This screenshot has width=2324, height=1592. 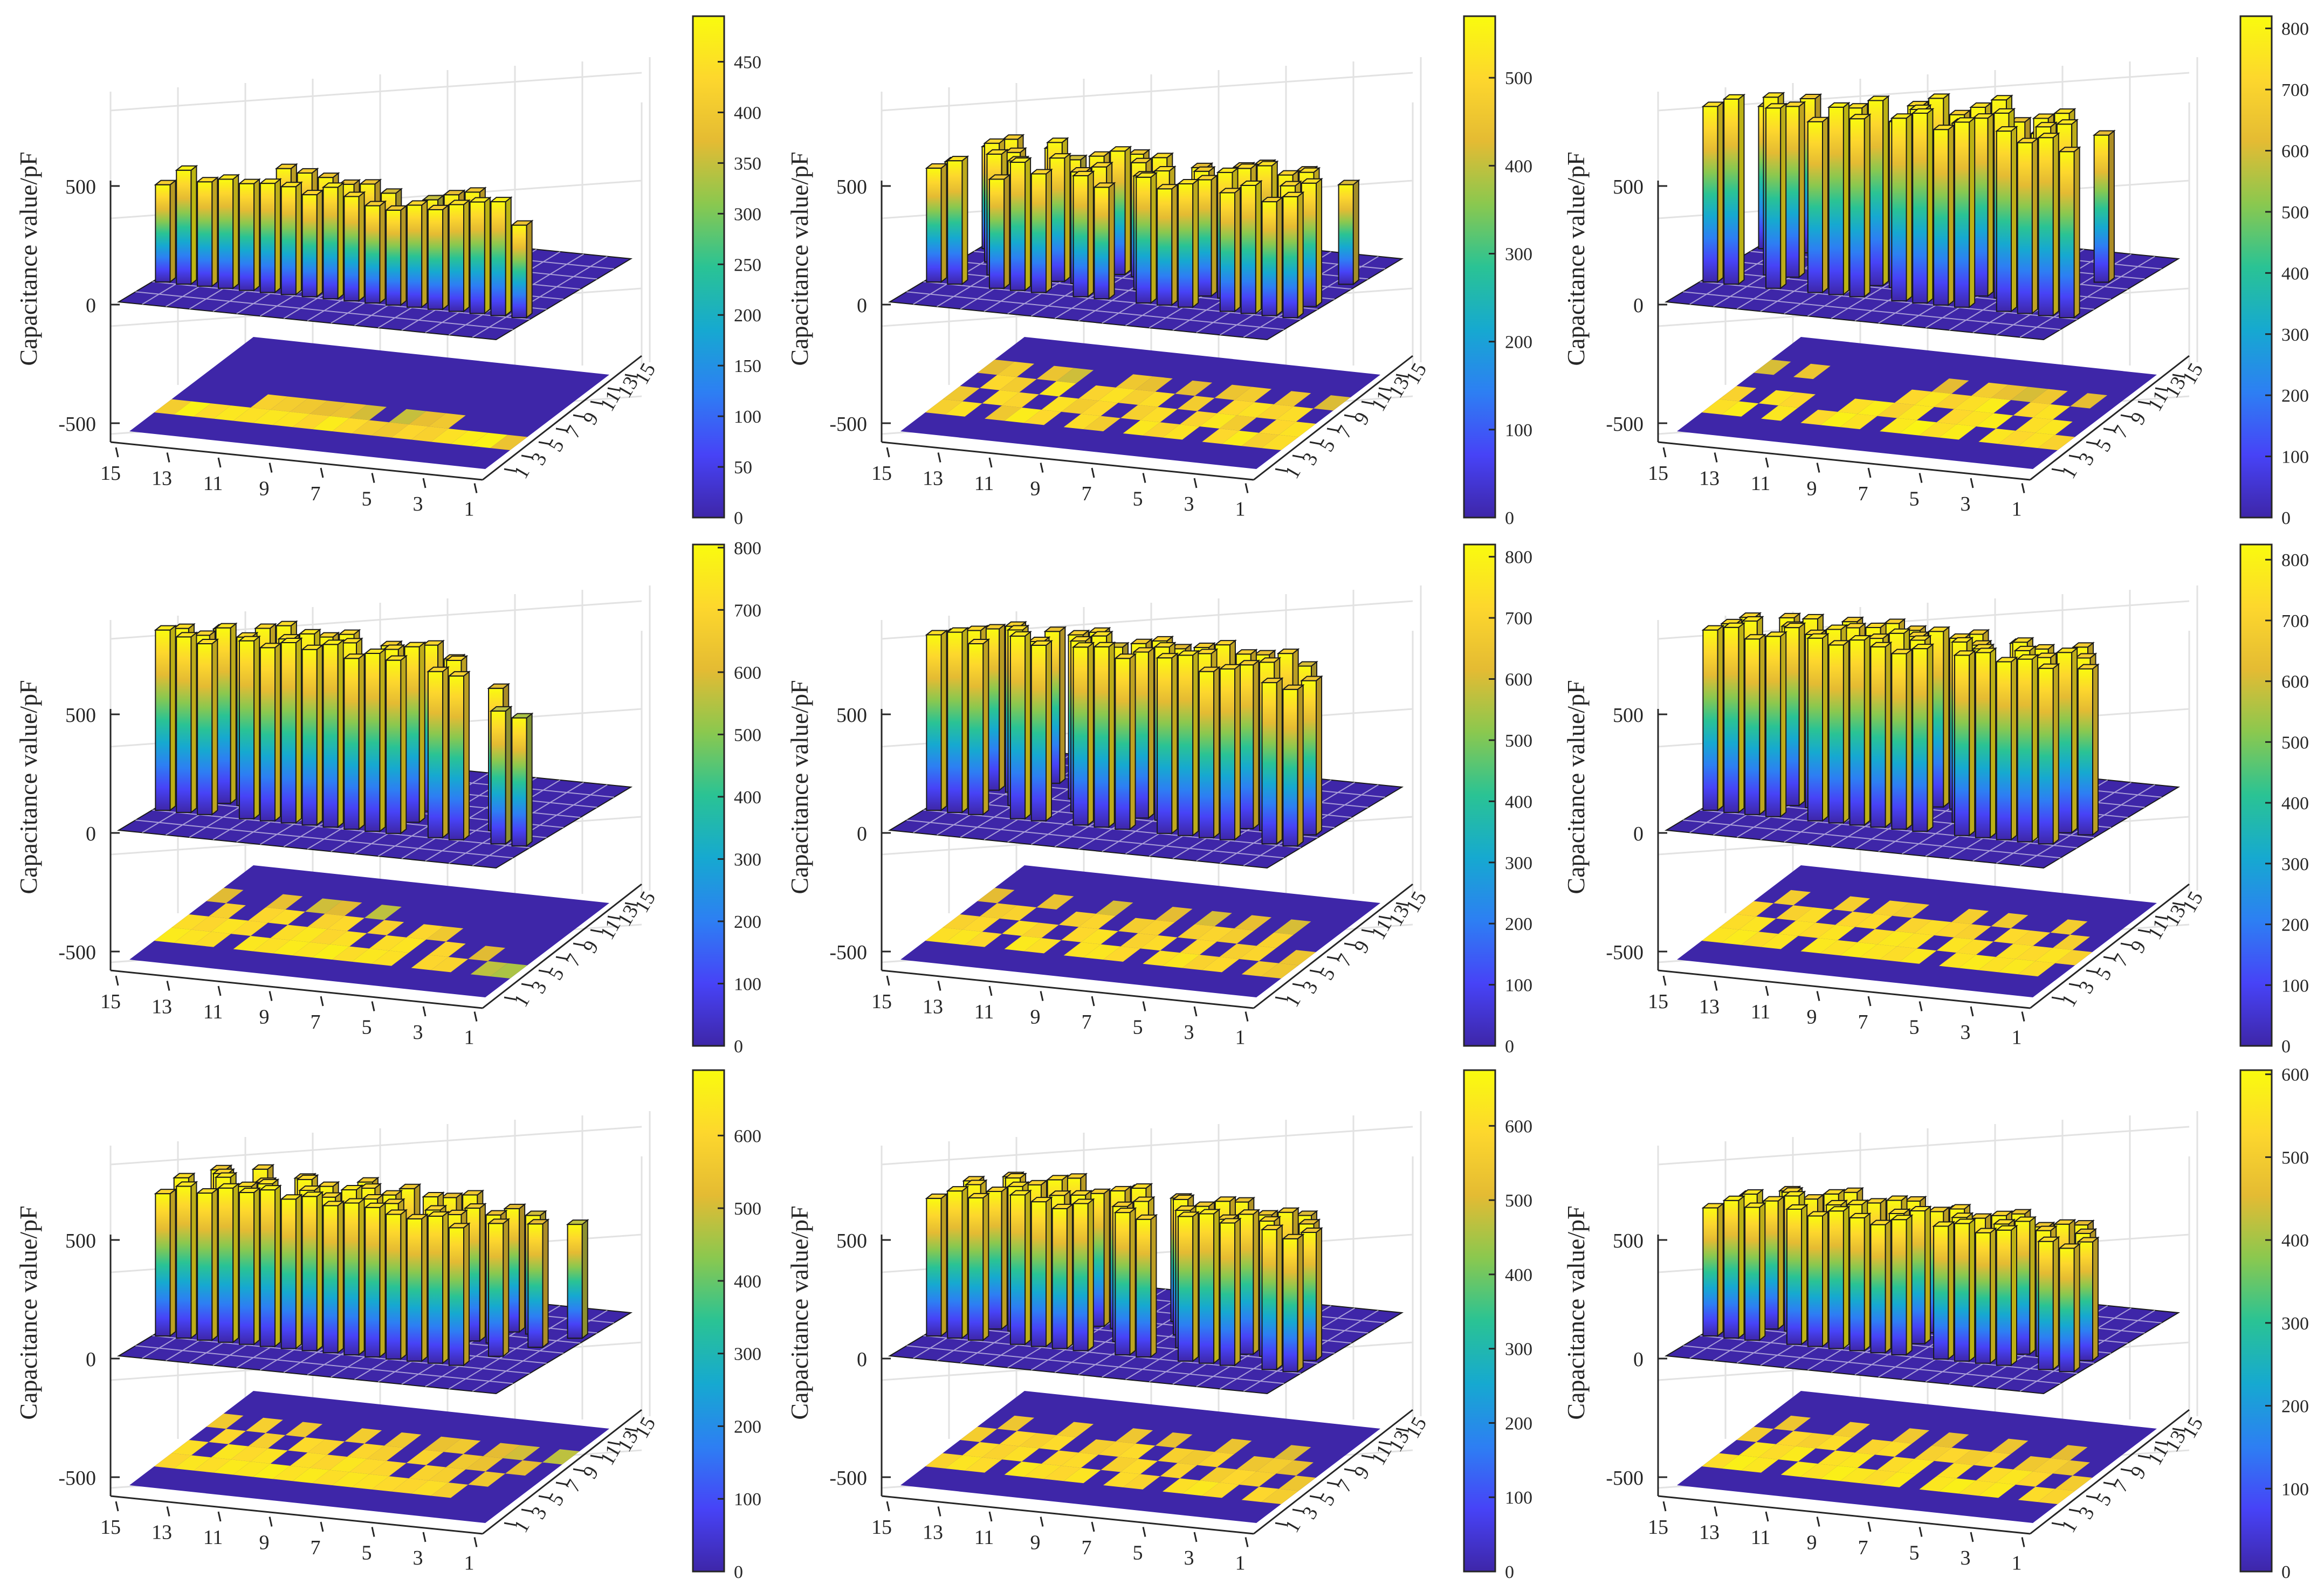 What do you see at coordinates (1518, 1126) in the screenshot?
I see `colorbar-tick-label: 600` at bounding box center [1518, 1126].